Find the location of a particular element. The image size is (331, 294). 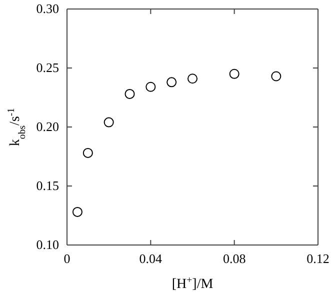

y-tick-label: 0.30 is located at coordinates (47, 8).